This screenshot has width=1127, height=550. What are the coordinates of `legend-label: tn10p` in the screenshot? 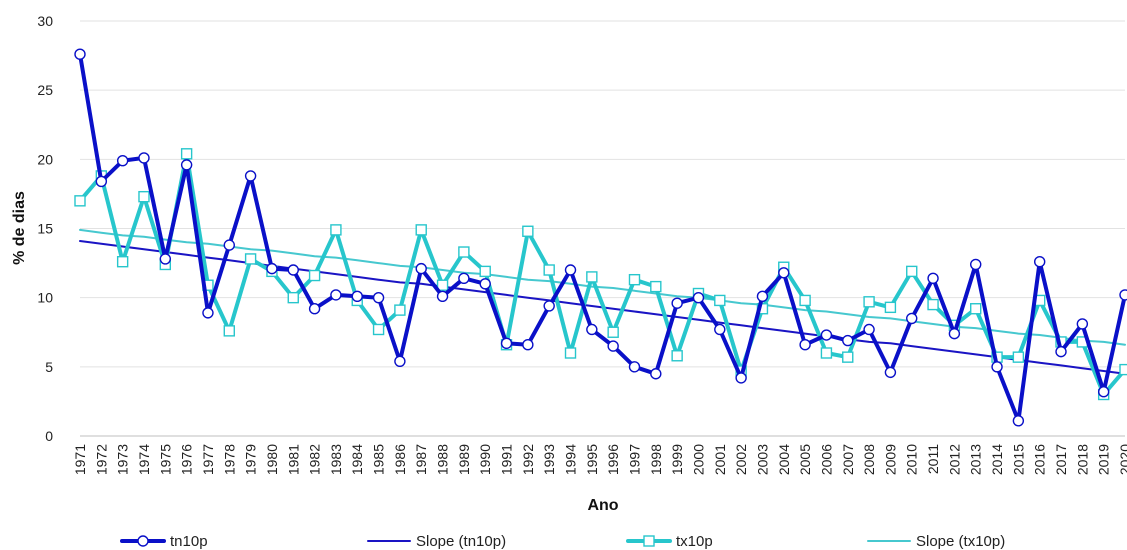 It's located at (189, 541).